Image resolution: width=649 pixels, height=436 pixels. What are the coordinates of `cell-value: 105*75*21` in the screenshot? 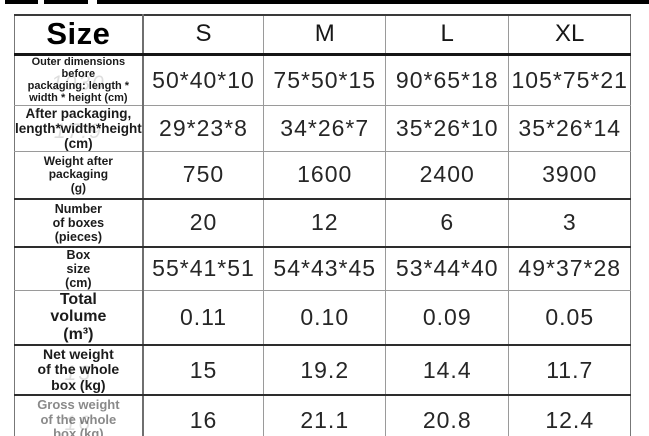 It's located at (569, 80).